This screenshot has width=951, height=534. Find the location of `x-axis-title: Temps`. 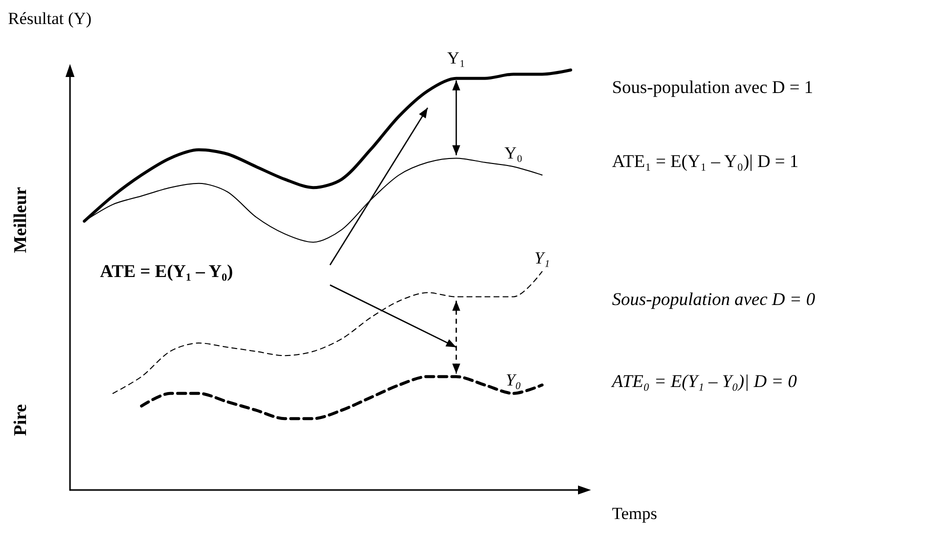

x-axis-title: Temps is located at coordinates (635, 513).